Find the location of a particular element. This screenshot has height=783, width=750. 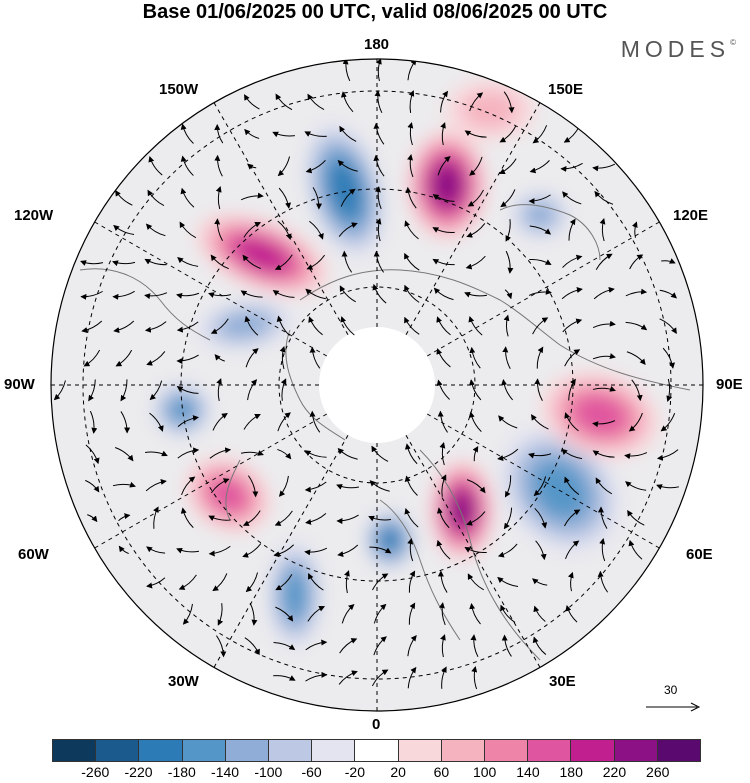

colorbar-tick-label: -60 is located at coordinates (311, 772).